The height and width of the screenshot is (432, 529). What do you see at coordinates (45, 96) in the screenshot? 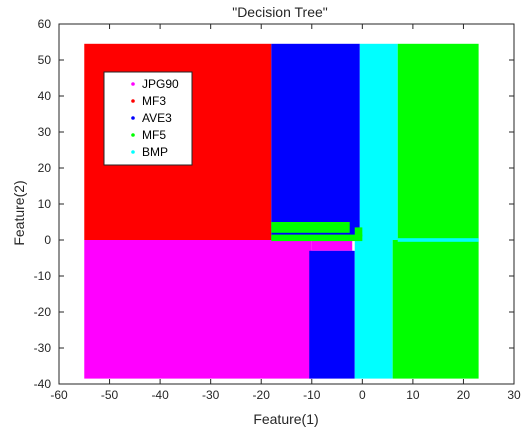
I see `y-tick-label: 40` at bounding box center [45, 96].